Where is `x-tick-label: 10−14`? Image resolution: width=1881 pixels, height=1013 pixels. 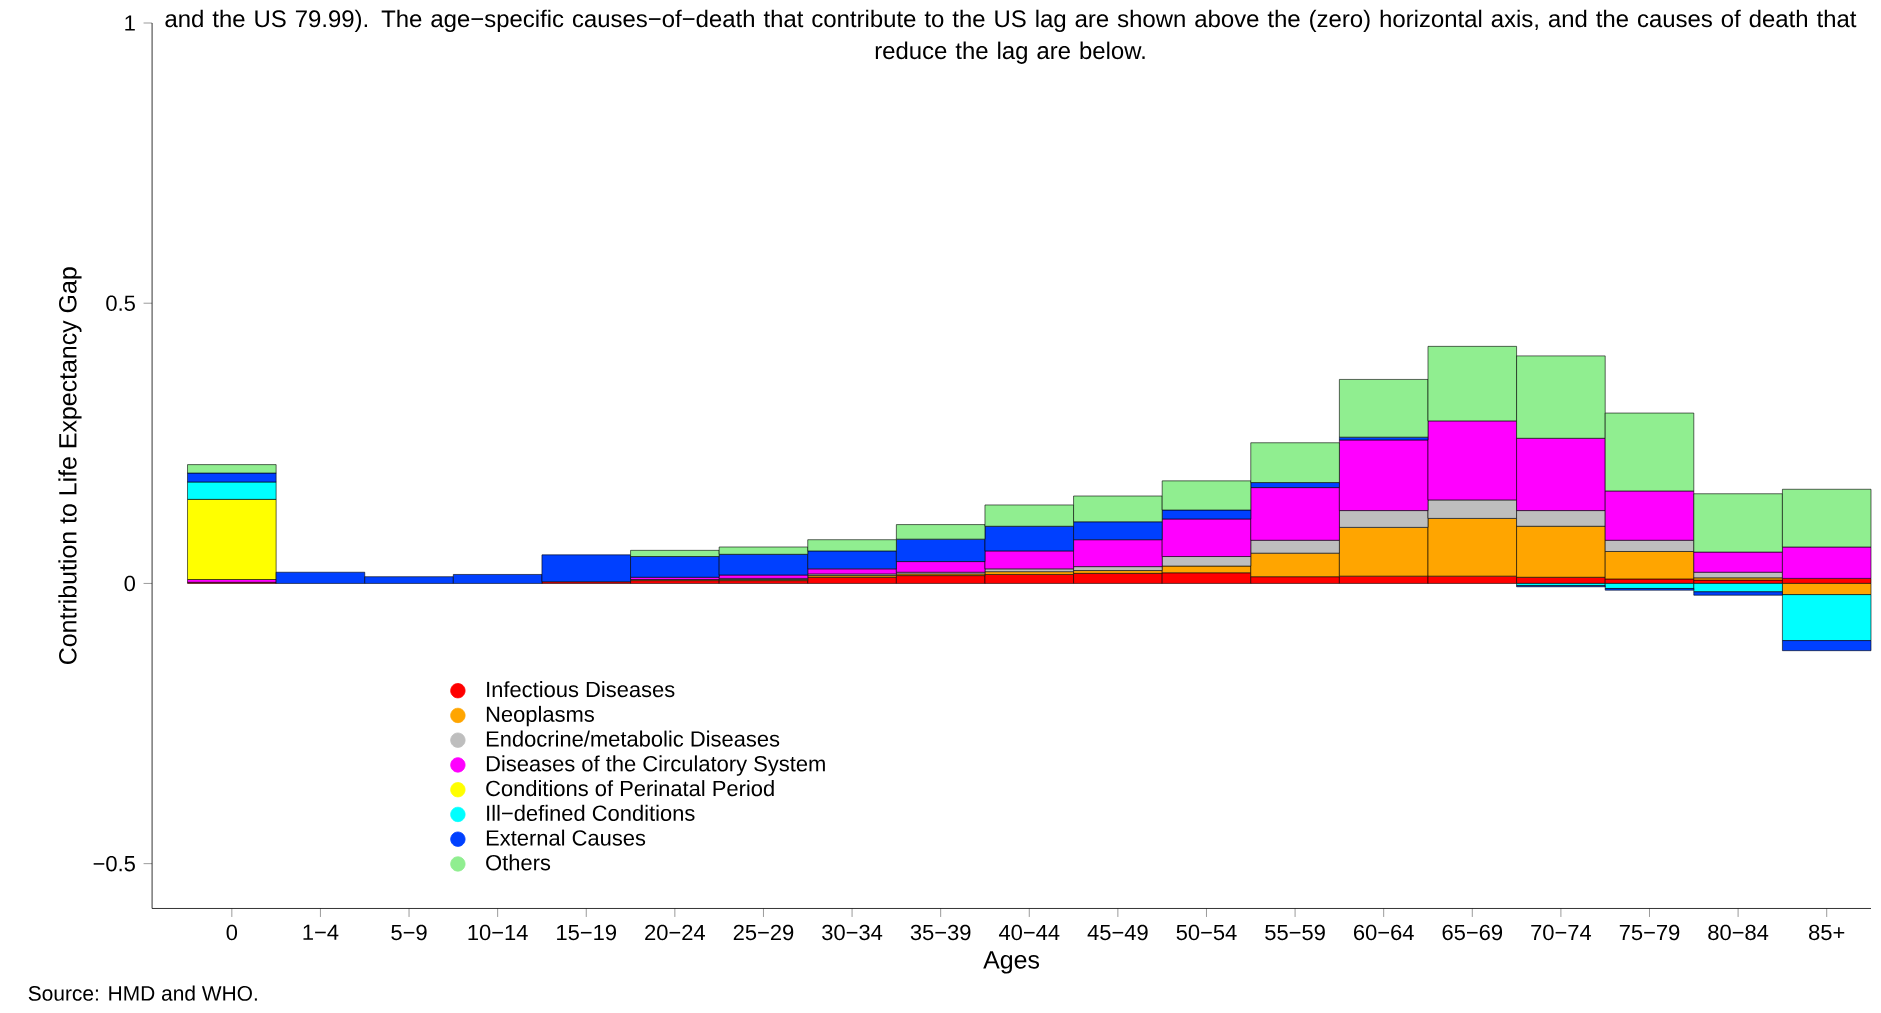 x-tick-label: 10−14 is located at coordinates (498, 932).